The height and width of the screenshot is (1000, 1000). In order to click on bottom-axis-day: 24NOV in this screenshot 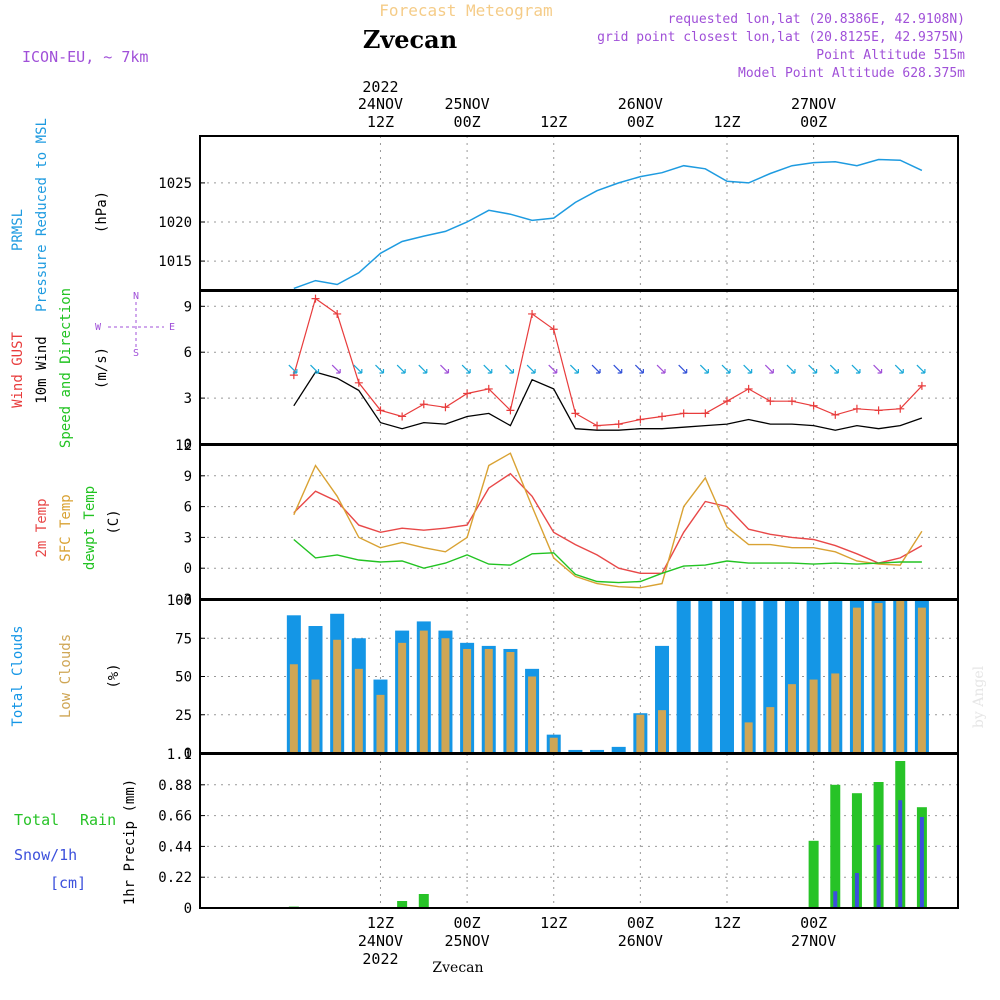, I will do `click(380, 941)`.